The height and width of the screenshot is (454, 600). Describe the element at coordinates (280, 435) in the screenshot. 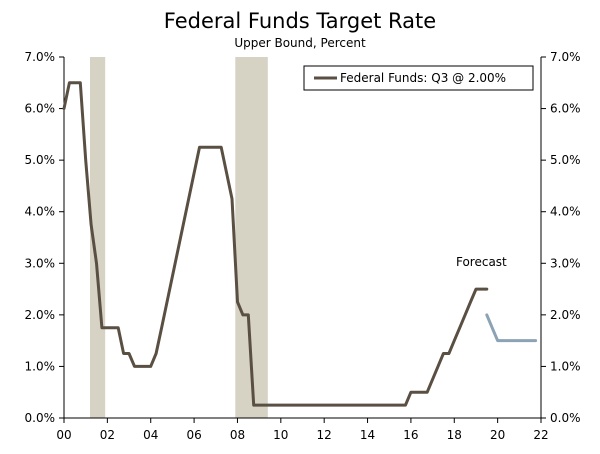

I see `x-tick-label-5: 10` at that location.